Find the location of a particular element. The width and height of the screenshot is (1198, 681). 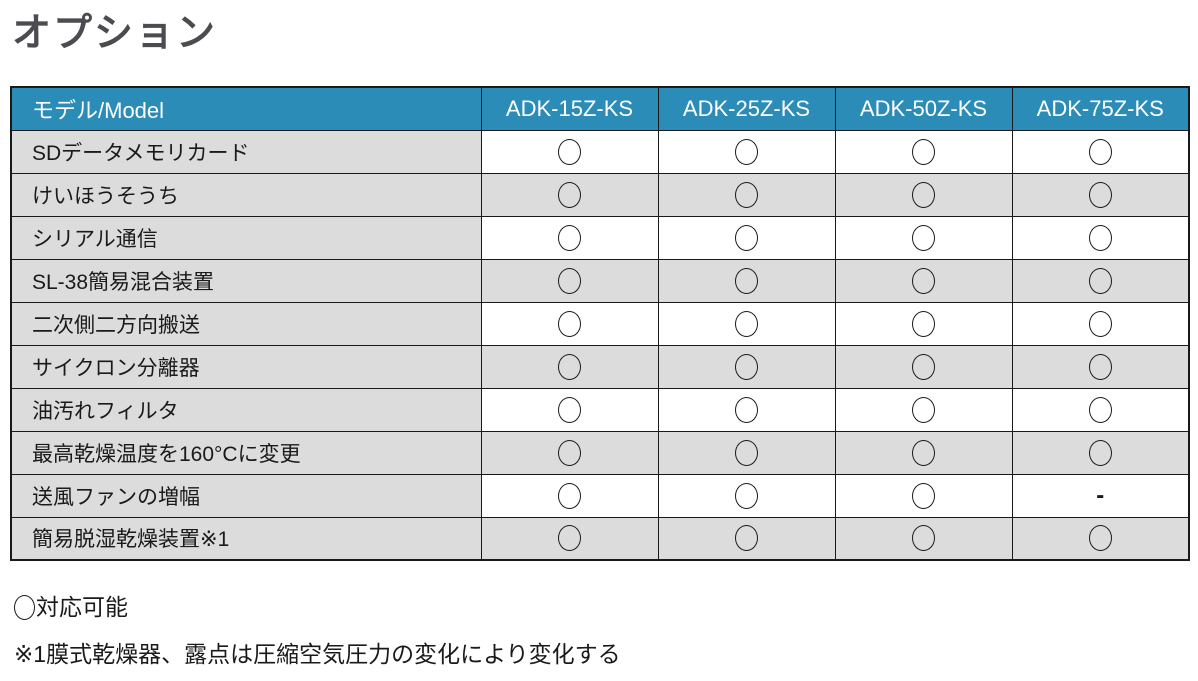

note-line: 対応可能 is located at coordinates (317, 607).